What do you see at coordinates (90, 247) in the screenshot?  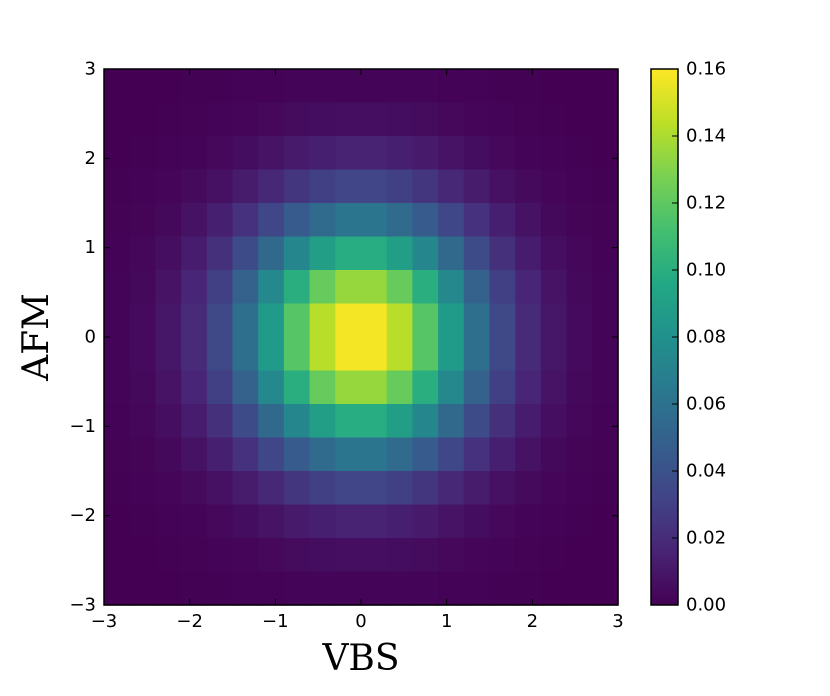 I see `y-tick-label: 1` at bounding box center [90, 247].